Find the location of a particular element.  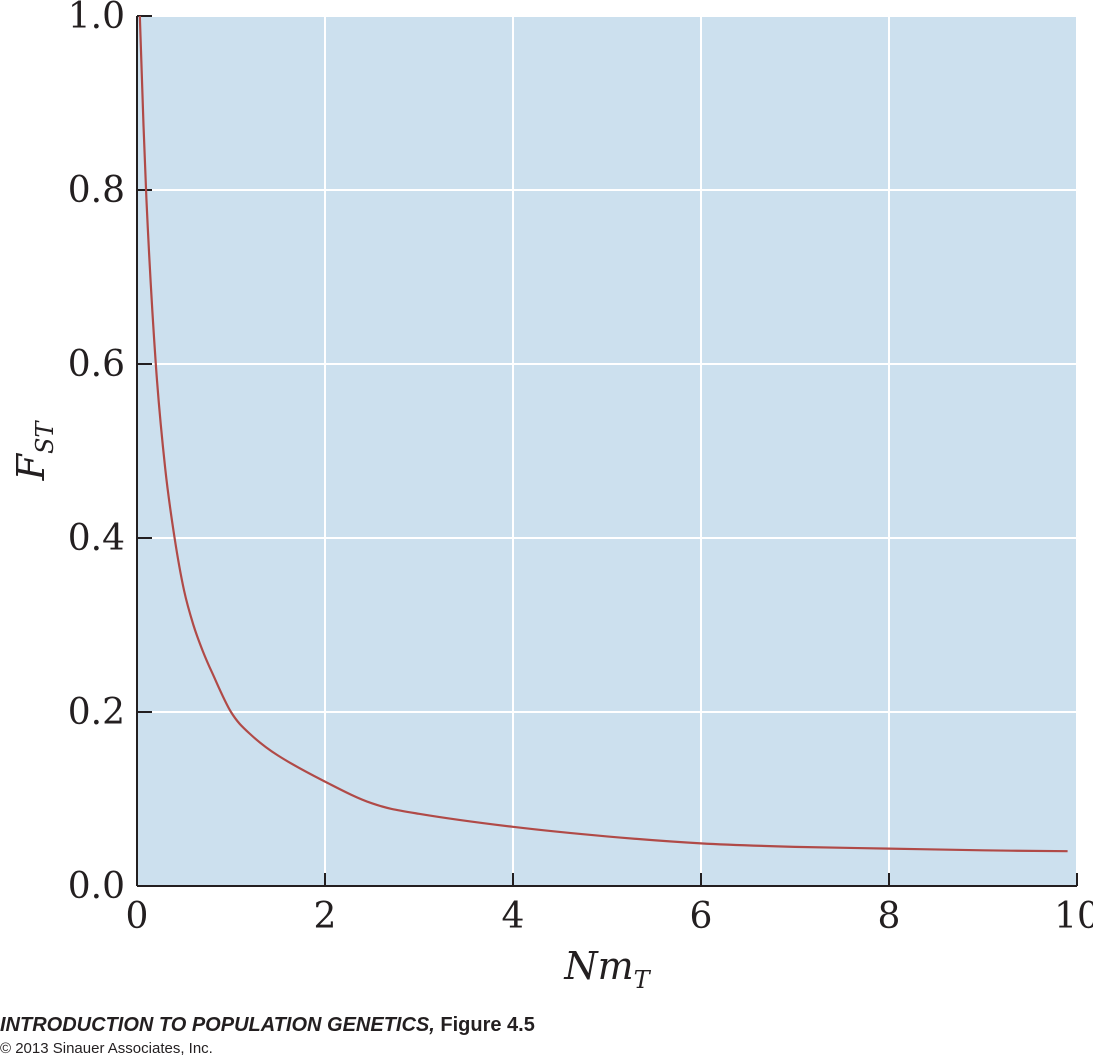

x-axis-label-main: Nm is located at coordinates (598, 966).